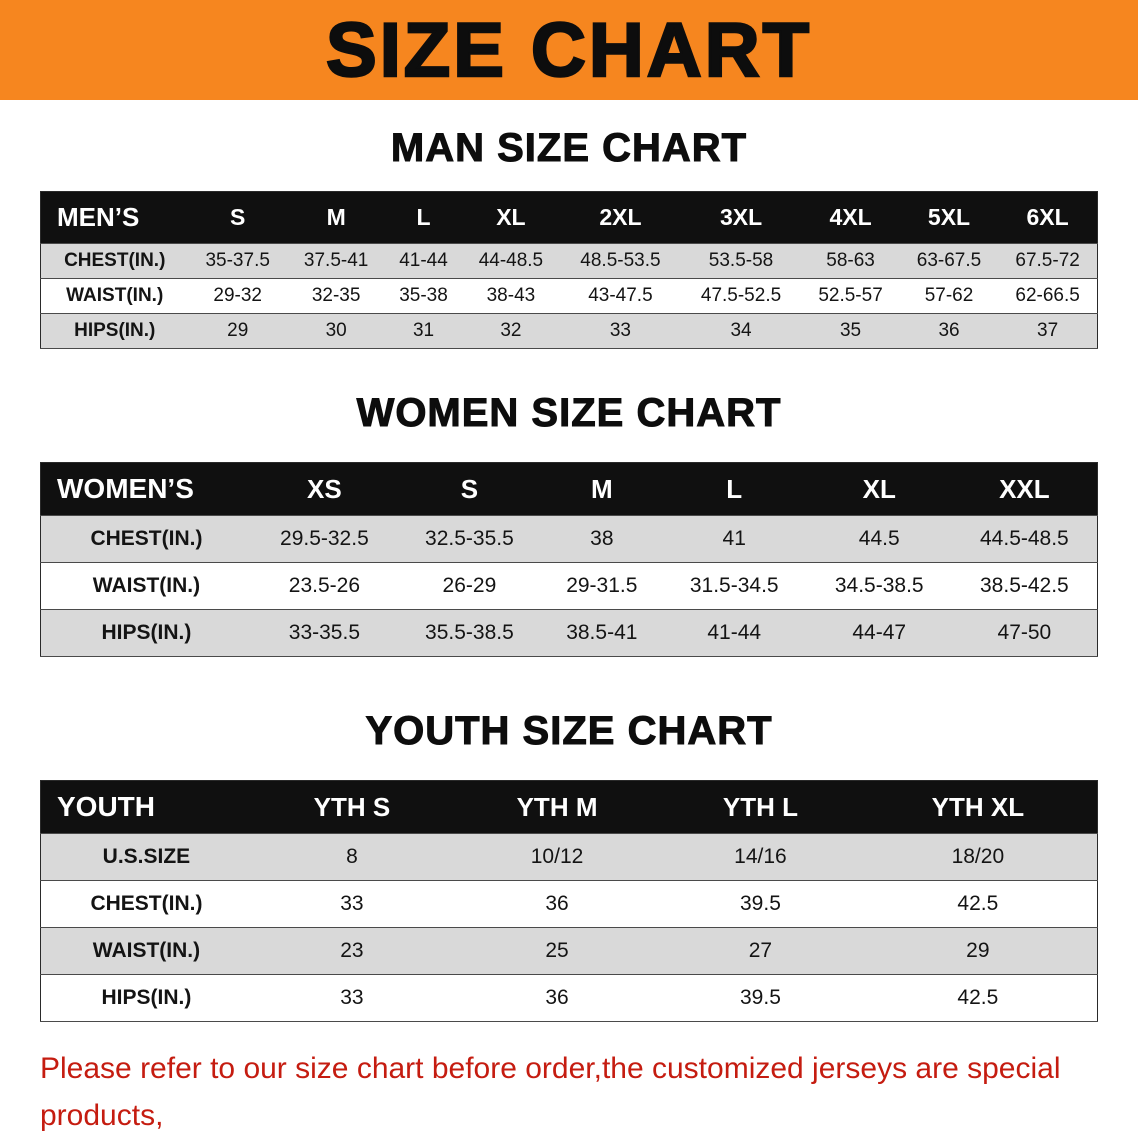 This screenshot has height=1132, width=1138. What do you see at coordinates (620, 296) in the screenshot?
I see `size-value-cell: 43-47.5` at bounding box center [620, 296].